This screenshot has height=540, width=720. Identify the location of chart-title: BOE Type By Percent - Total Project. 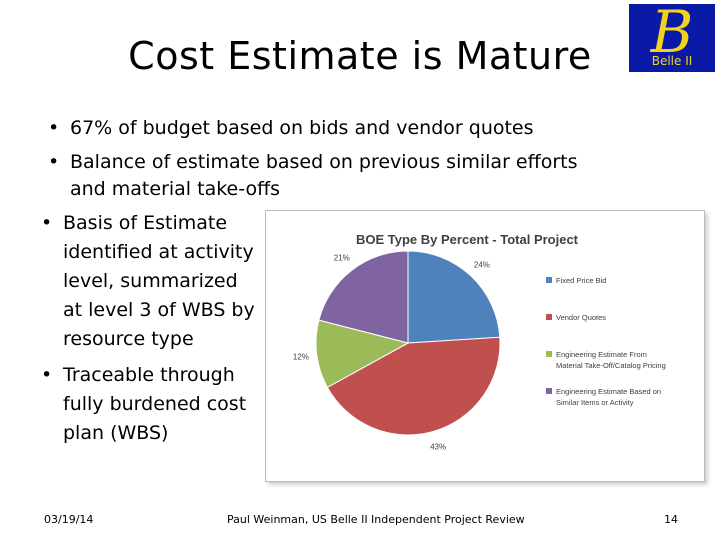
(467, 239).